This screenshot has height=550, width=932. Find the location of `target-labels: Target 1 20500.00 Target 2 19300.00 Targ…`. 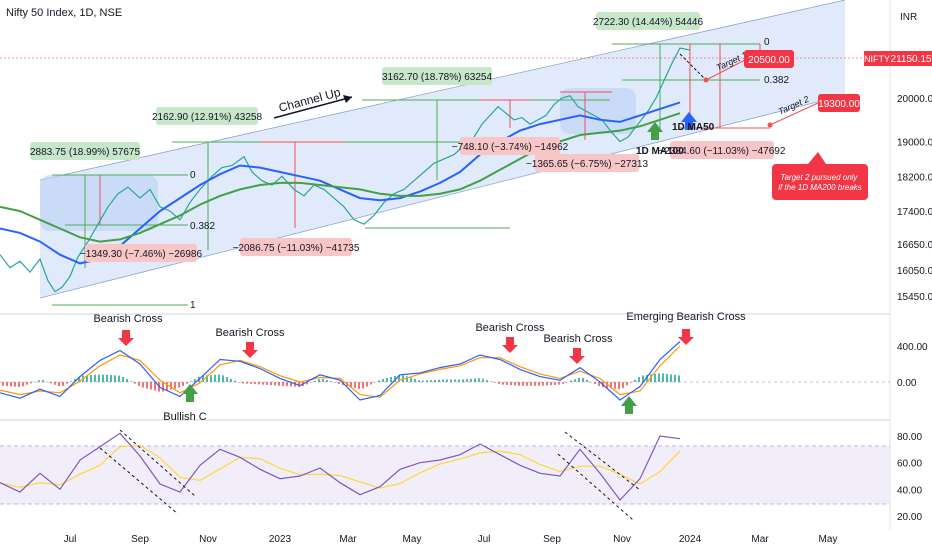

target-labels: Target 1 20500.00 Target 2 19300.00 Targ… is located at coordinates (791, 125).